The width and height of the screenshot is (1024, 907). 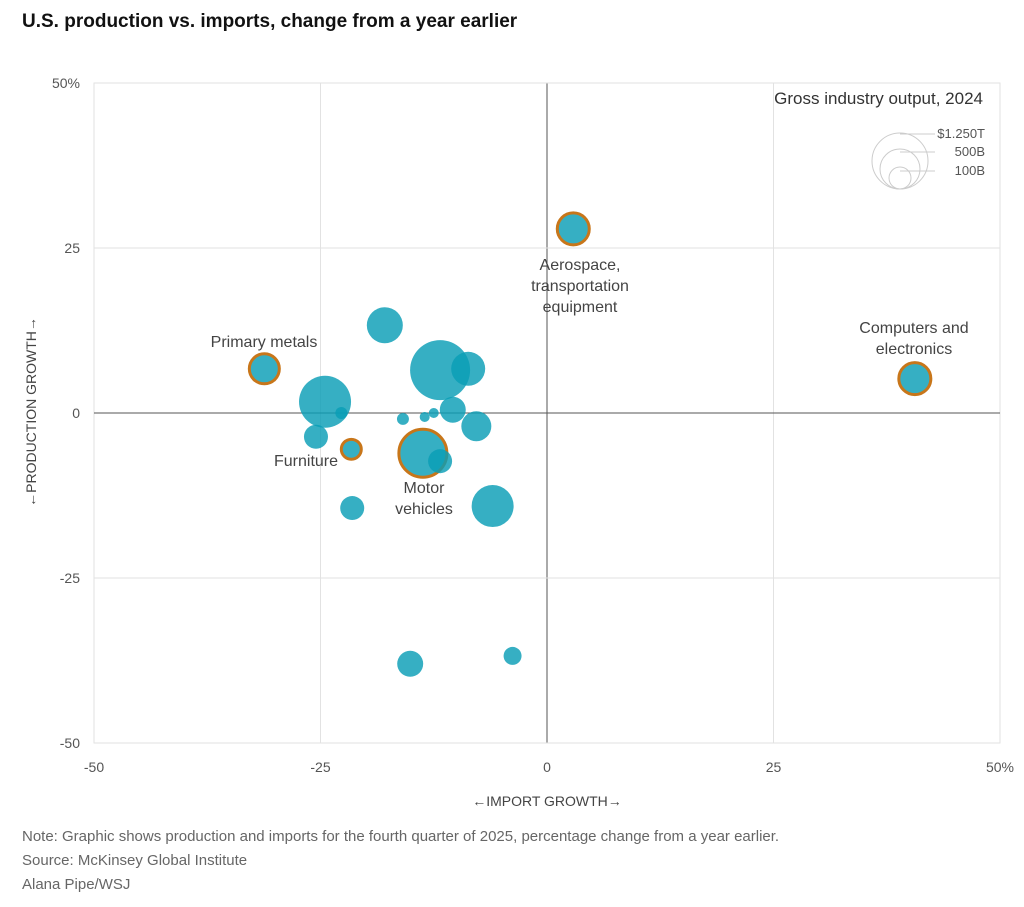 I want to click on size-legend-title: Gross industry output, 2024, so click(x=878, y=98).